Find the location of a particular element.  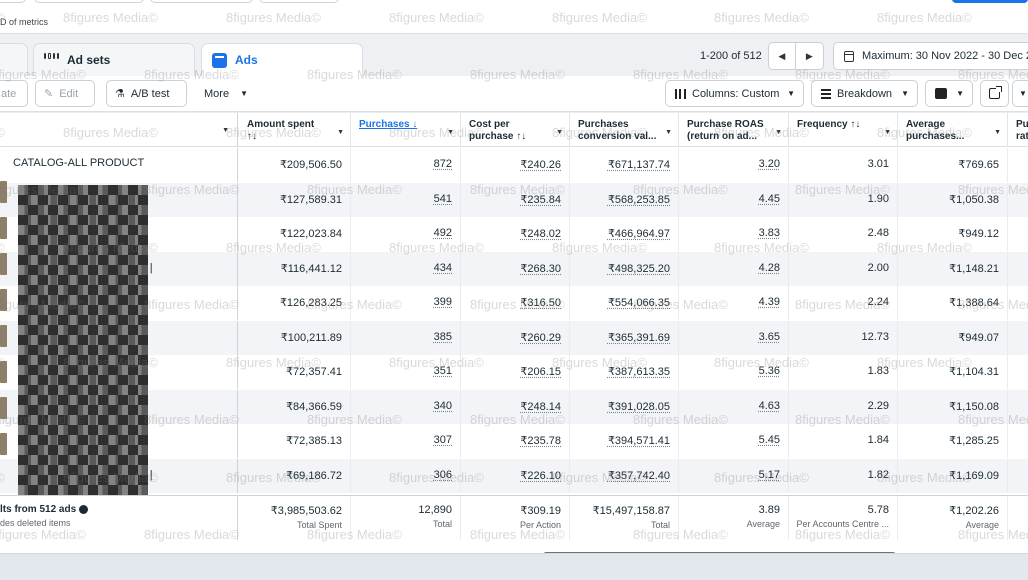

column-header: Amount spent ↑↓ ▼ is located at coordinates (295, 130).